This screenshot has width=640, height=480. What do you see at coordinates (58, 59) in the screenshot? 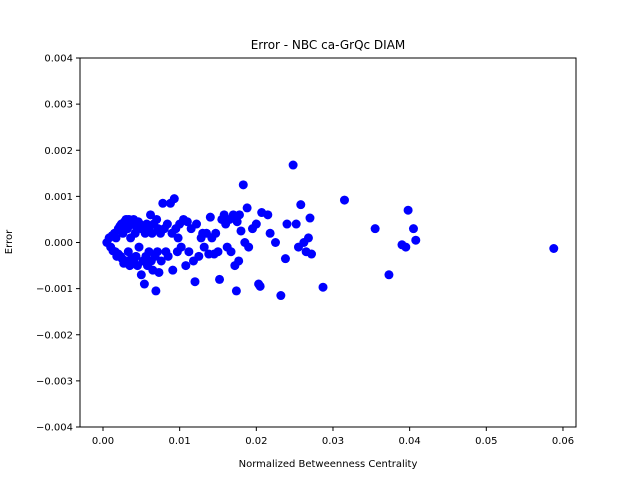
I see `y-tick-label: 0.004` at bounding box center [58, 59].